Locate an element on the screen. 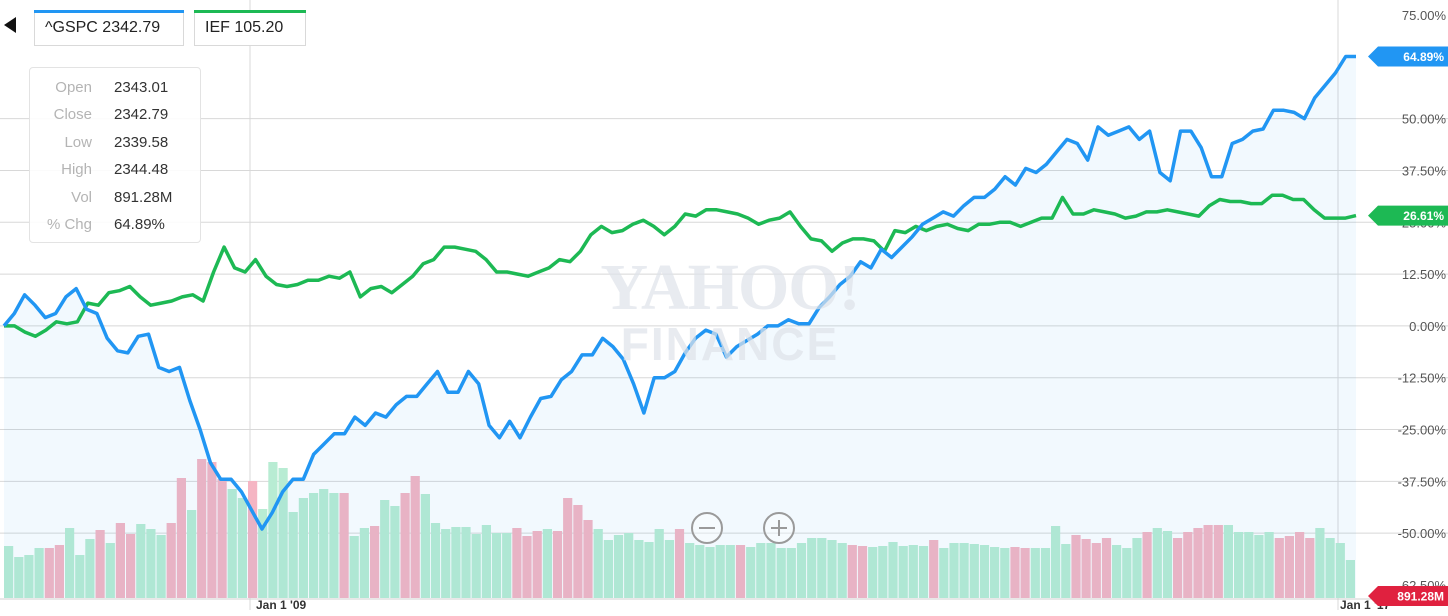 Image resolution: width=1448 pixels, height=616 pixels. ohlc-row-close: Close 2342.79 is located at coordinates (115, 114).